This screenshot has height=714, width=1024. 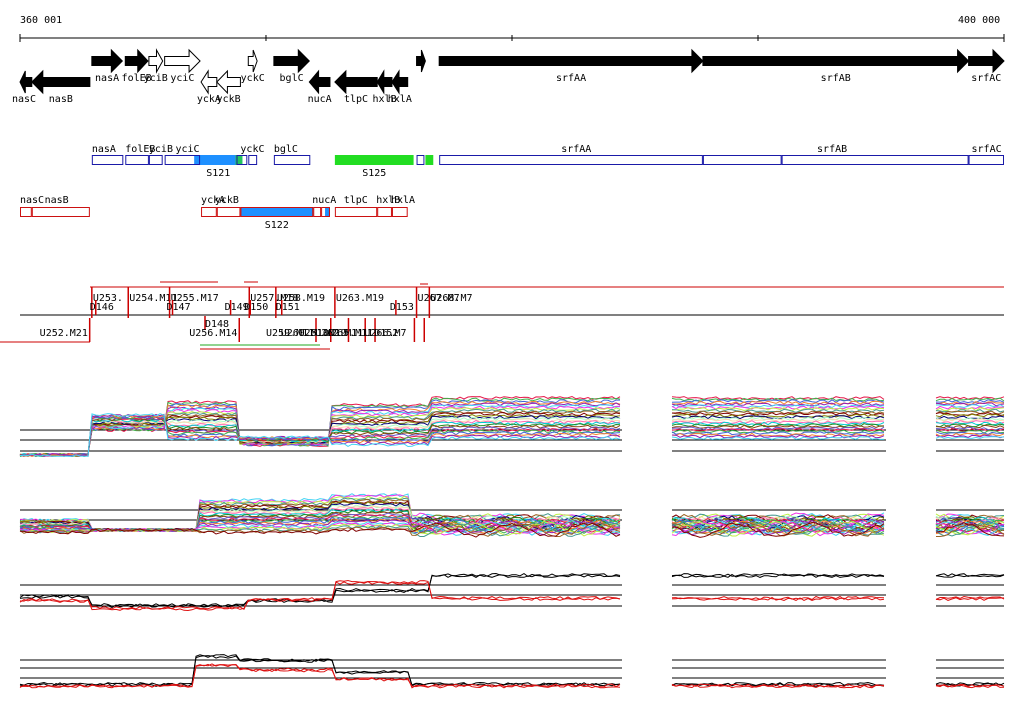 I want to click on segment-label: S125, so click(x=374, y=173).